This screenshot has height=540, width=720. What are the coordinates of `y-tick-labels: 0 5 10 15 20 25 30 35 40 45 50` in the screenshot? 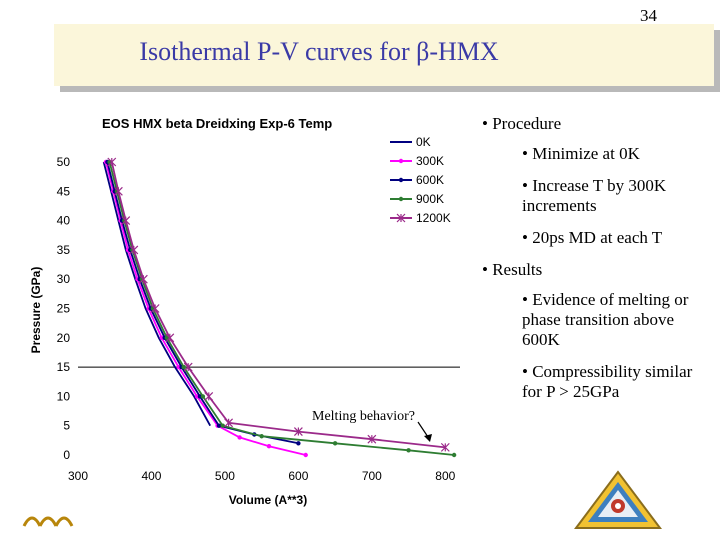 It's located at (64, 308).